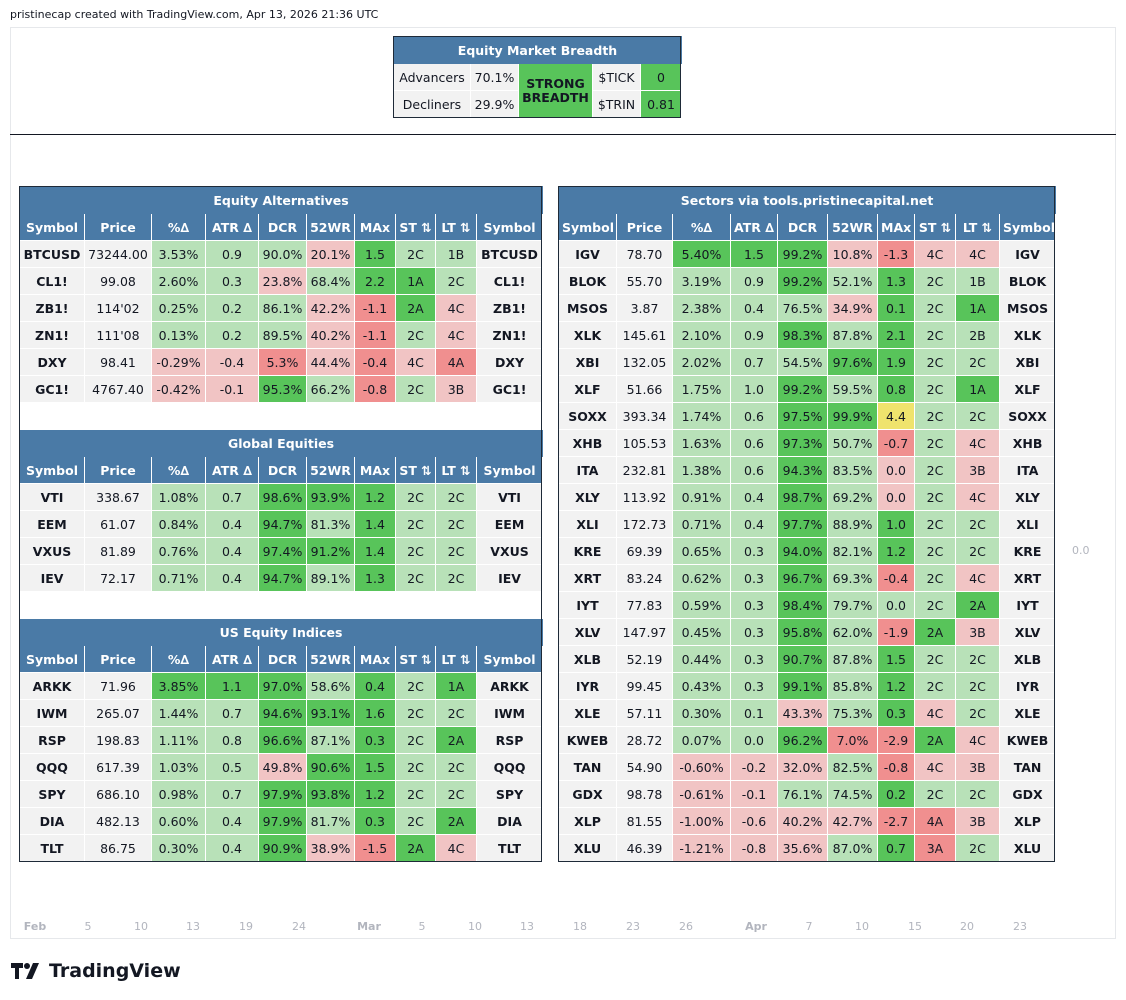 The width and height of the screenshot is (1126, 1000). I want to click on value-cell: 1.2, so click(375, 497).